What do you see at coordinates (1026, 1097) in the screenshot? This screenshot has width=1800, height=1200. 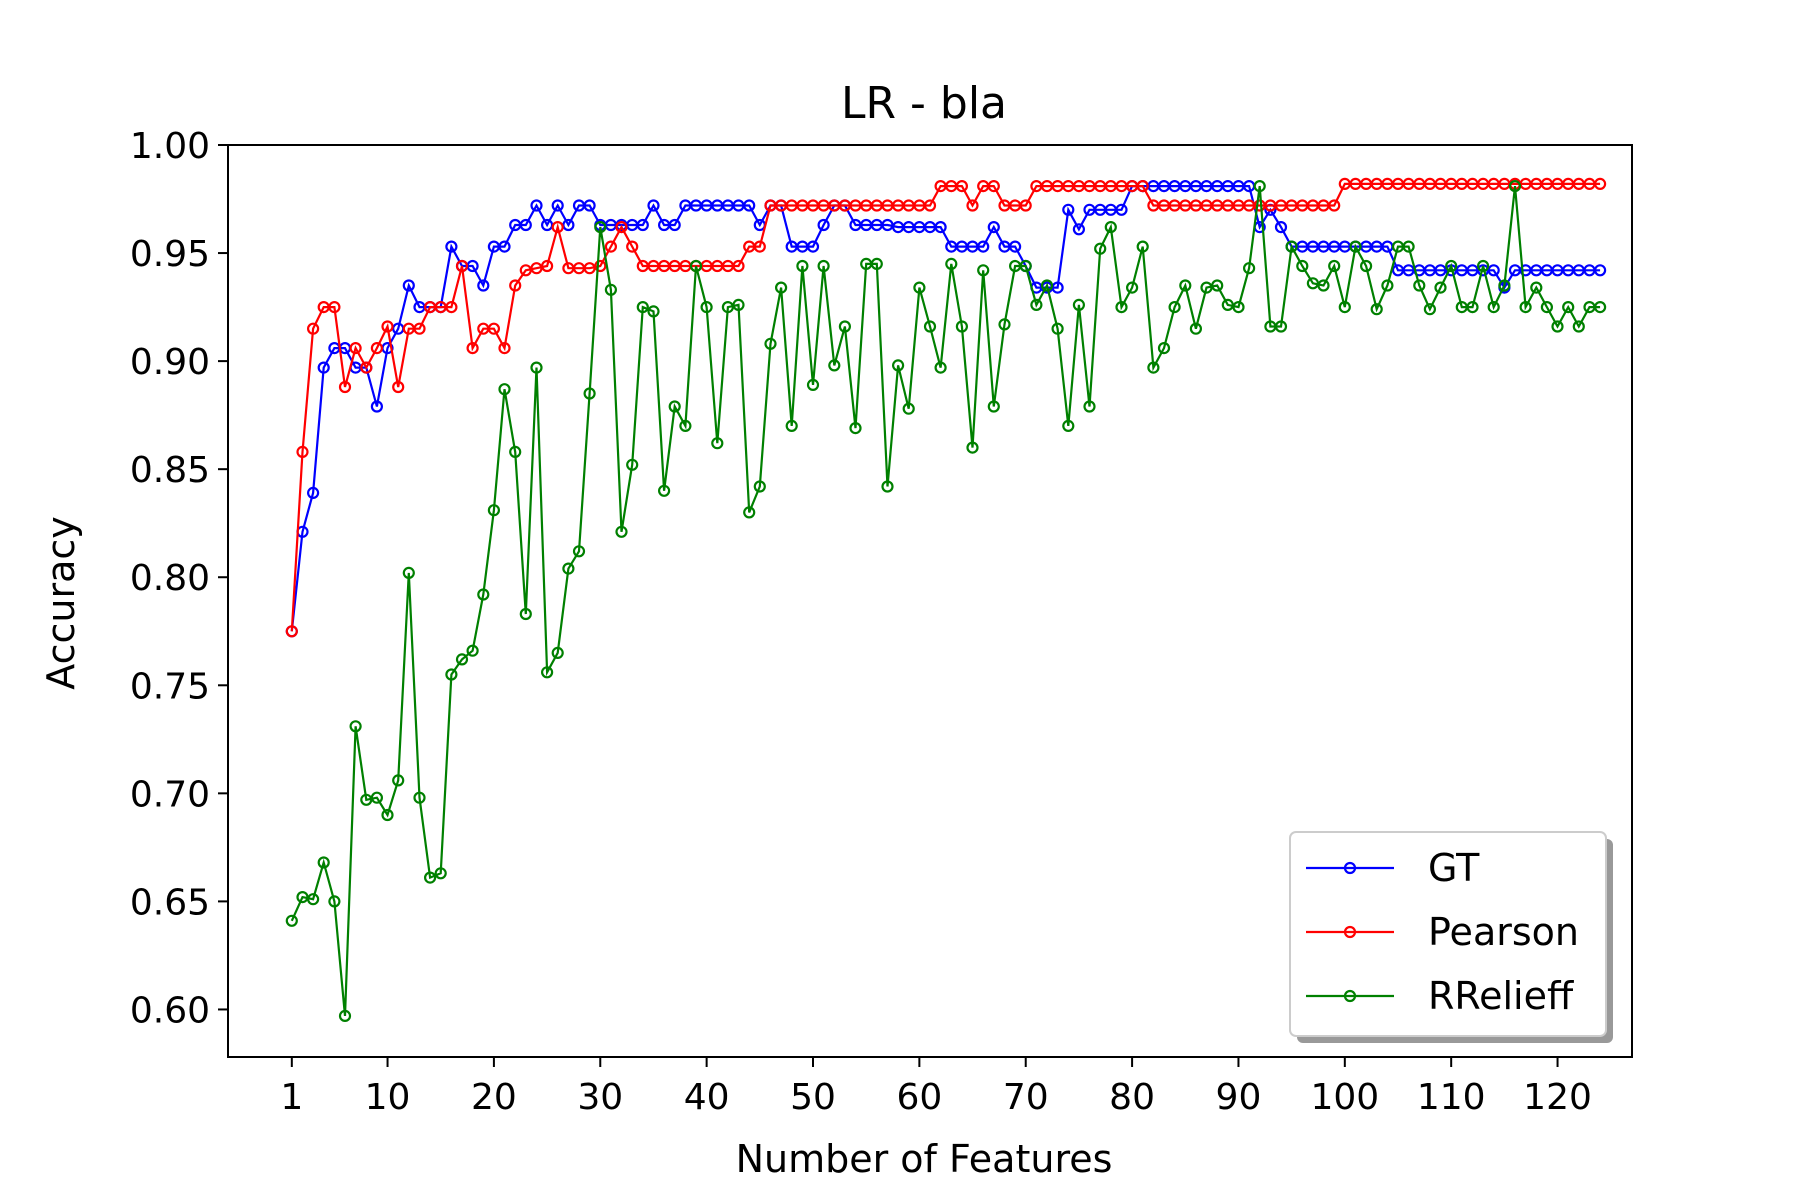 I see `x-tick-label: 70` at bounding box center [1026, 1097].